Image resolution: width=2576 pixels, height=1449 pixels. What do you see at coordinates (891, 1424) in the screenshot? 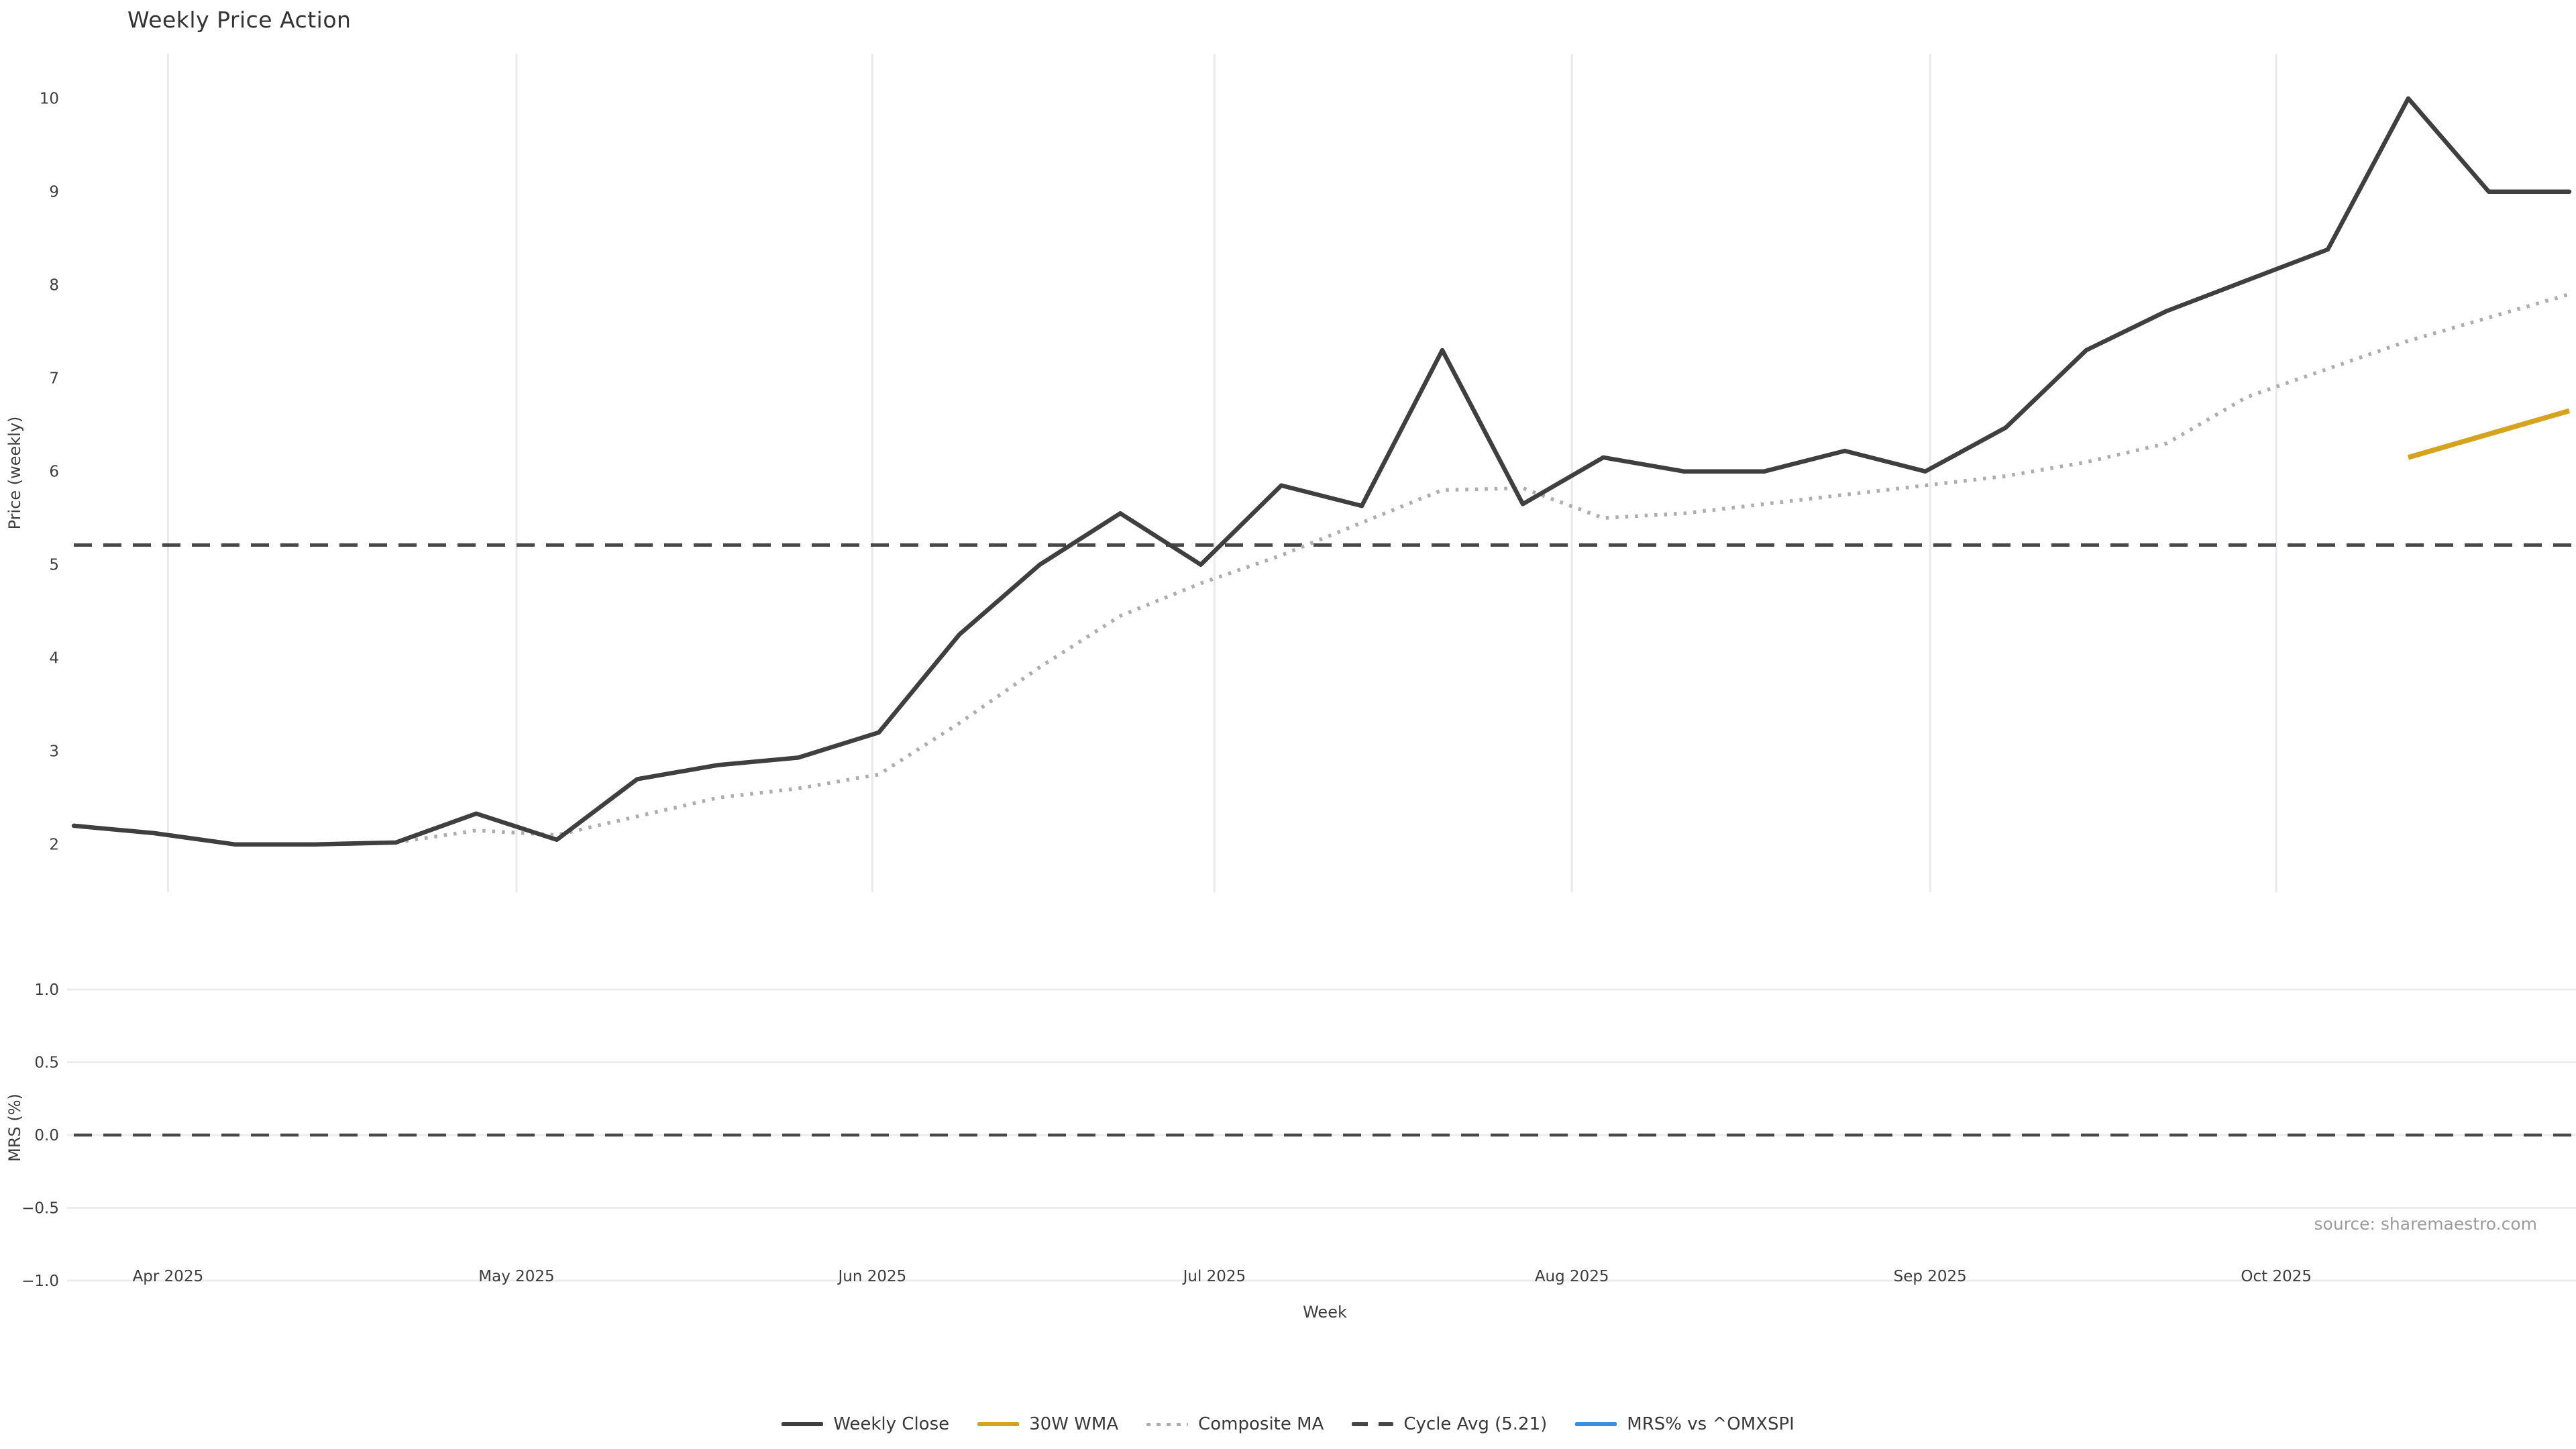
I see `legend-label: Weekly Close` at bounding box center [891, 1424].